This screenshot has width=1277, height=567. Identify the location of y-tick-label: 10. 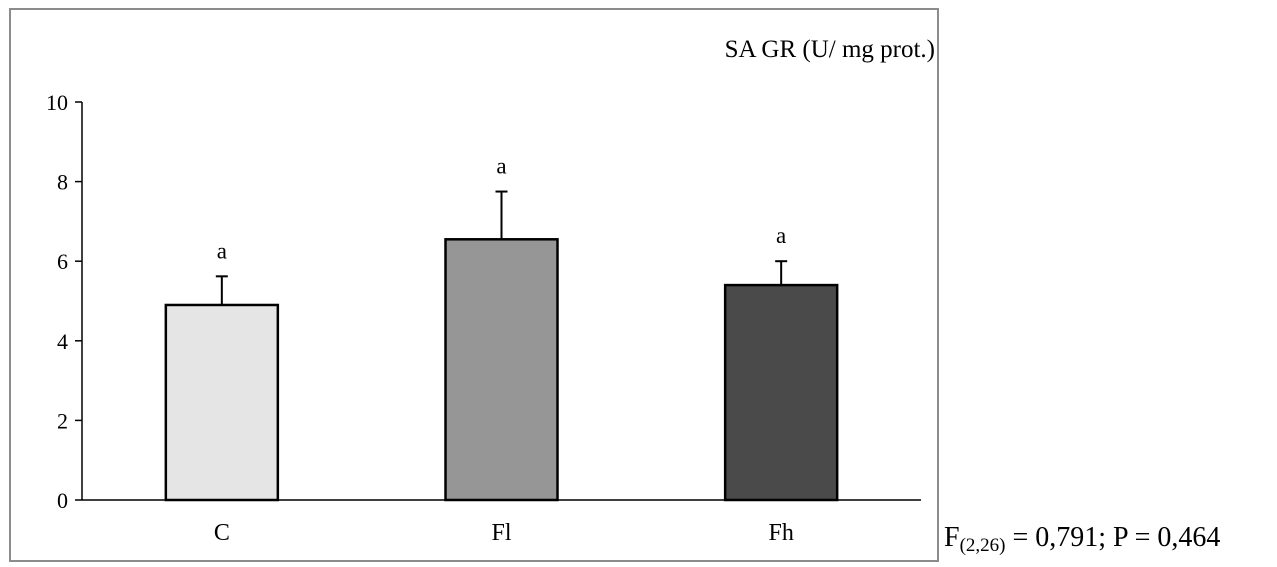
(57, 102).